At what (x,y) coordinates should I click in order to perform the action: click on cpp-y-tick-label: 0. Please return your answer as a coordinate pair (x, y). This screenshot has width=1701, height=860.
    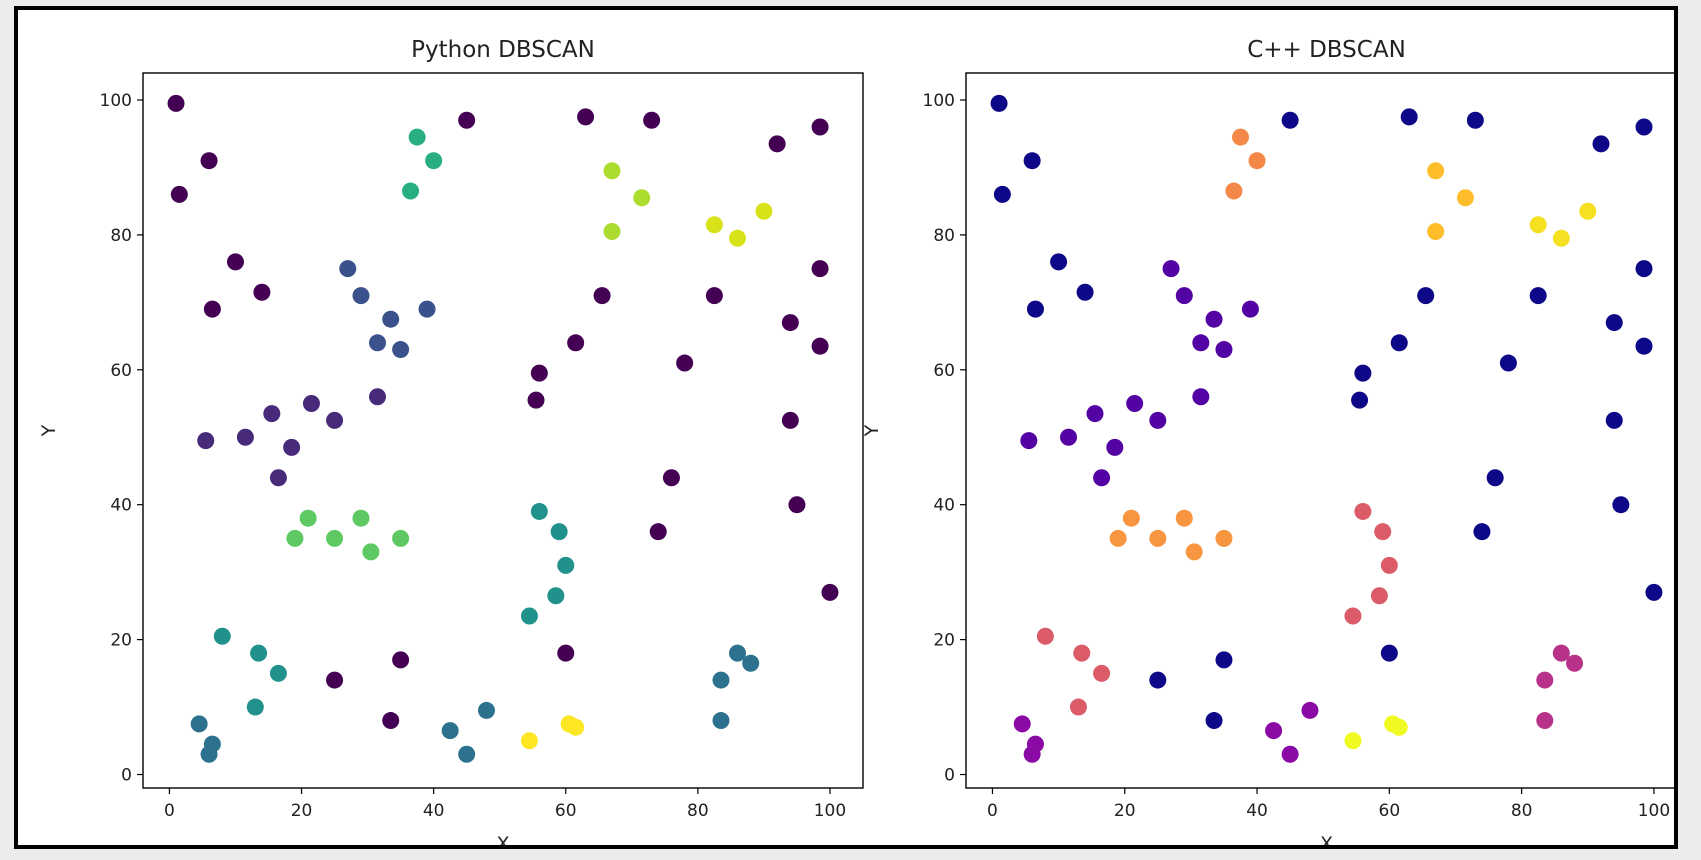
    Looking at the image, I should click on (949, 776).